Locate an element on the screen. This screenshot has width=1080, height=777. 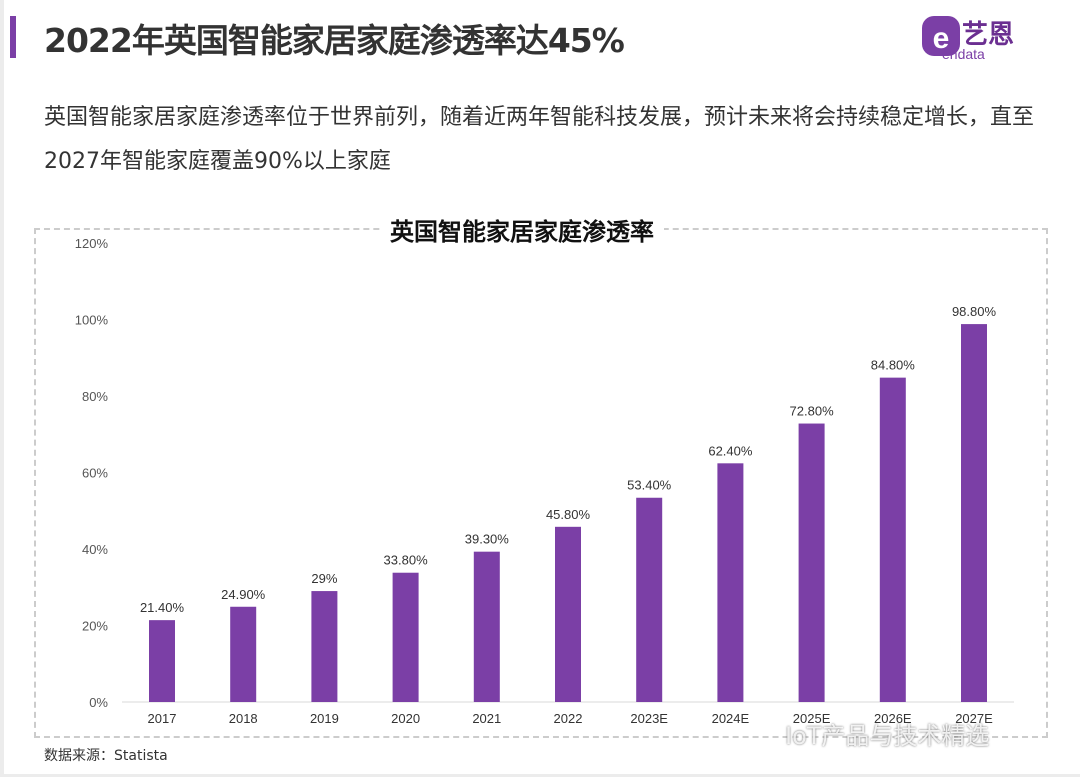
y-tick-label: 60% is located at coordinates (95, 473).